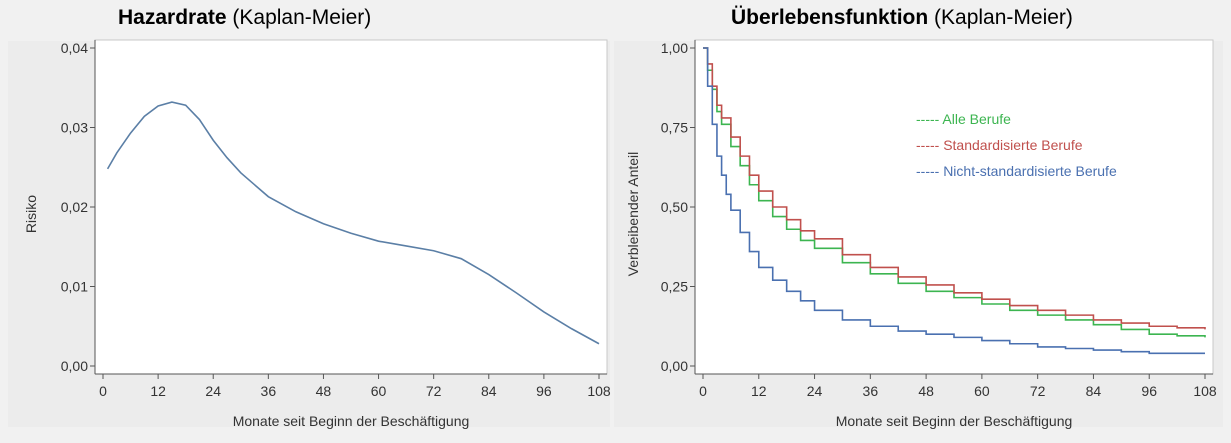 The image size is (1231, 443). I want to click on hazard-y-axis-label: Risiko, so click(31, 214).